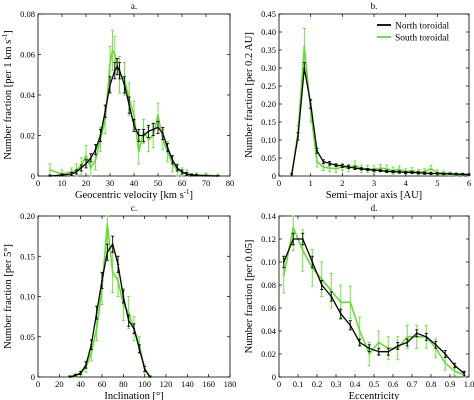 The width and height of the screenshot is (474, 400). What do you see at coordinates (268, 86) in the screenshot?
I see `y-tick-label: 0.25` at bounding box center [268, 86].